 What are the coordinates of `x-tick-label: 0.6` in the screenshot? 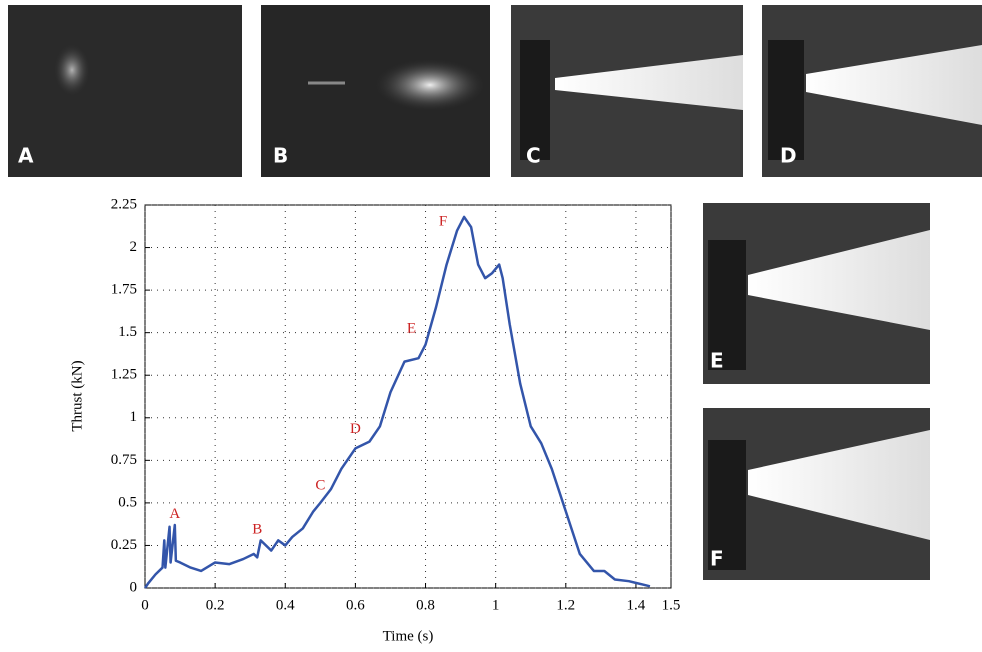 It's located at (355, 605).